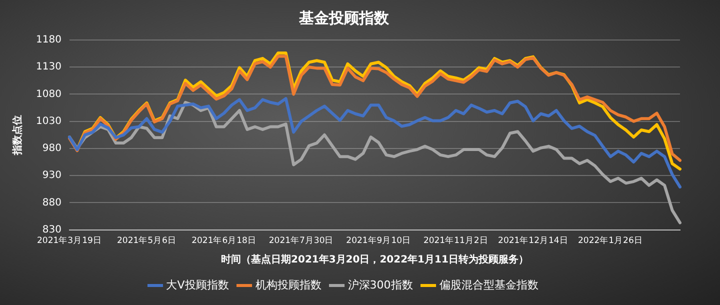 The width and height of the screenshot is (720, 305). Describe the element at coordinates (52, 202) in the screenshot. I see `y-tick-label: 880` at that location.